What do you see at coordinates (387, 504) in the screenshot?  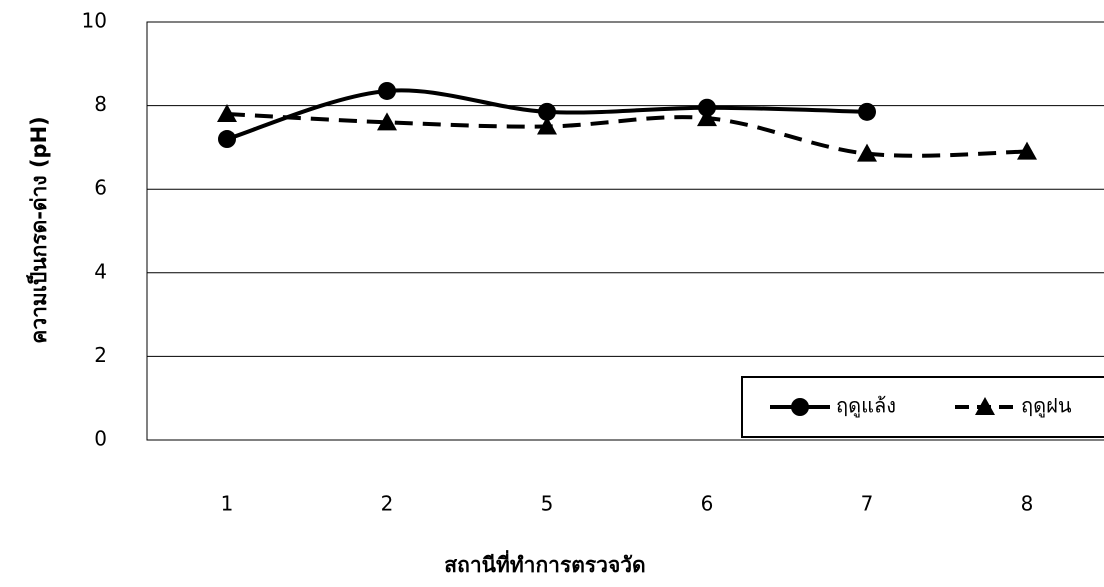 I see `x-tick-label: 2` at bounding box center [387, 504].